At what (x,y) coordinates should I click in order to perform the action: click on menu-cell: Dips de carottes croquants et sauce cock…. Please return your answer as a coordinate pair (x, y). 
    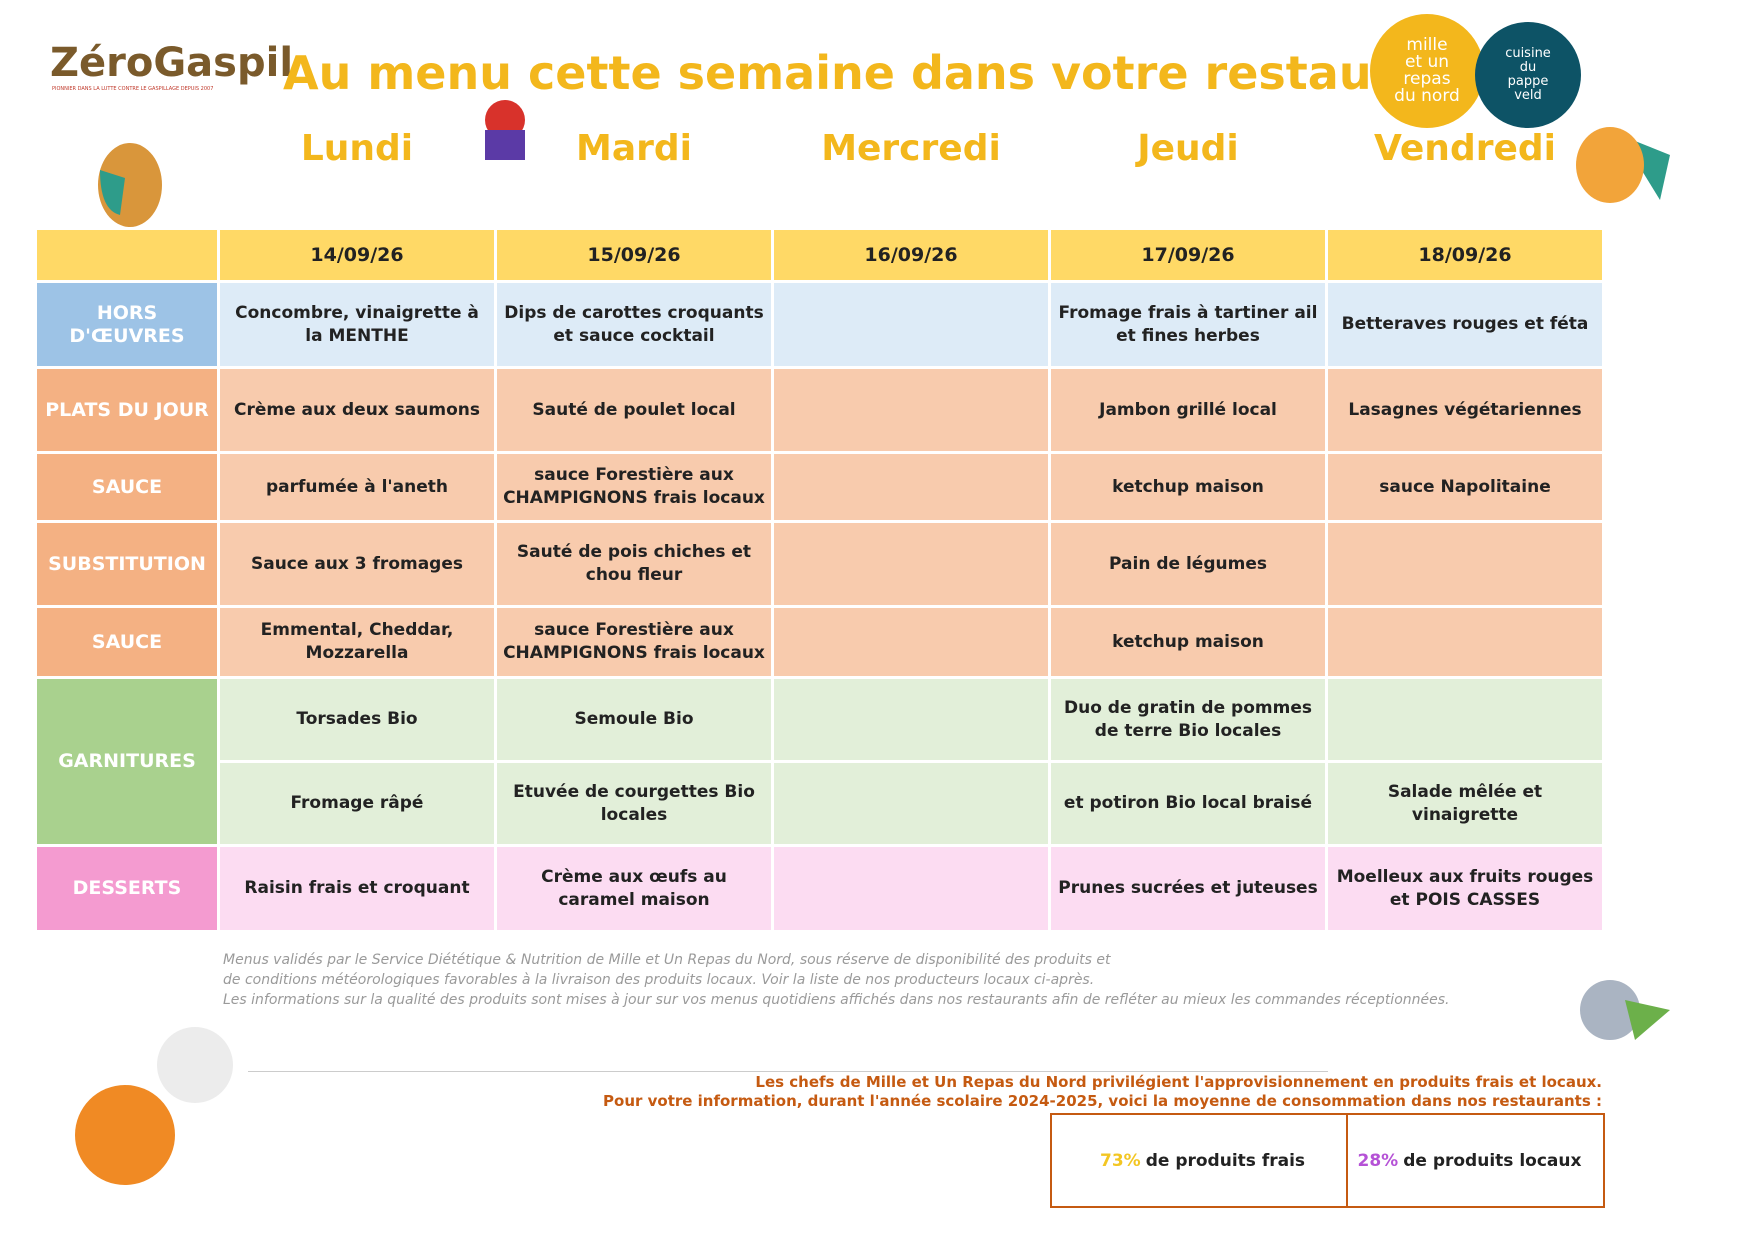
    Looking at the image, I should click on (634, 324).